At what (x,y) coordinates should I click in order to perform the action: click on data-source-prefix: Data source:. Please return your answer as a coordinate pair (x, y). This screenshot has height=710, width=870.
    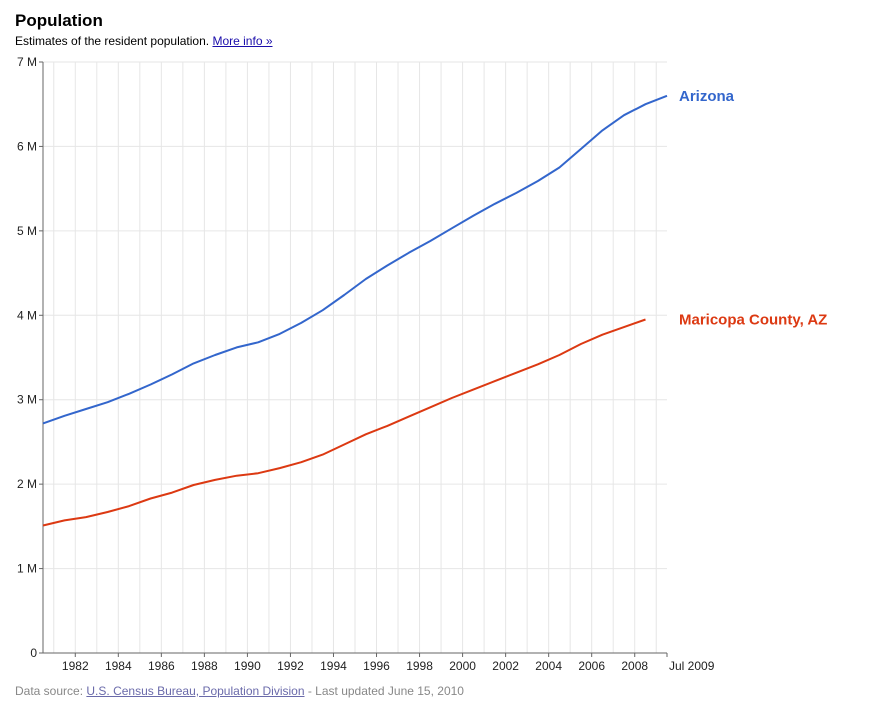
    Looking at the image, I should click on (49, 691).